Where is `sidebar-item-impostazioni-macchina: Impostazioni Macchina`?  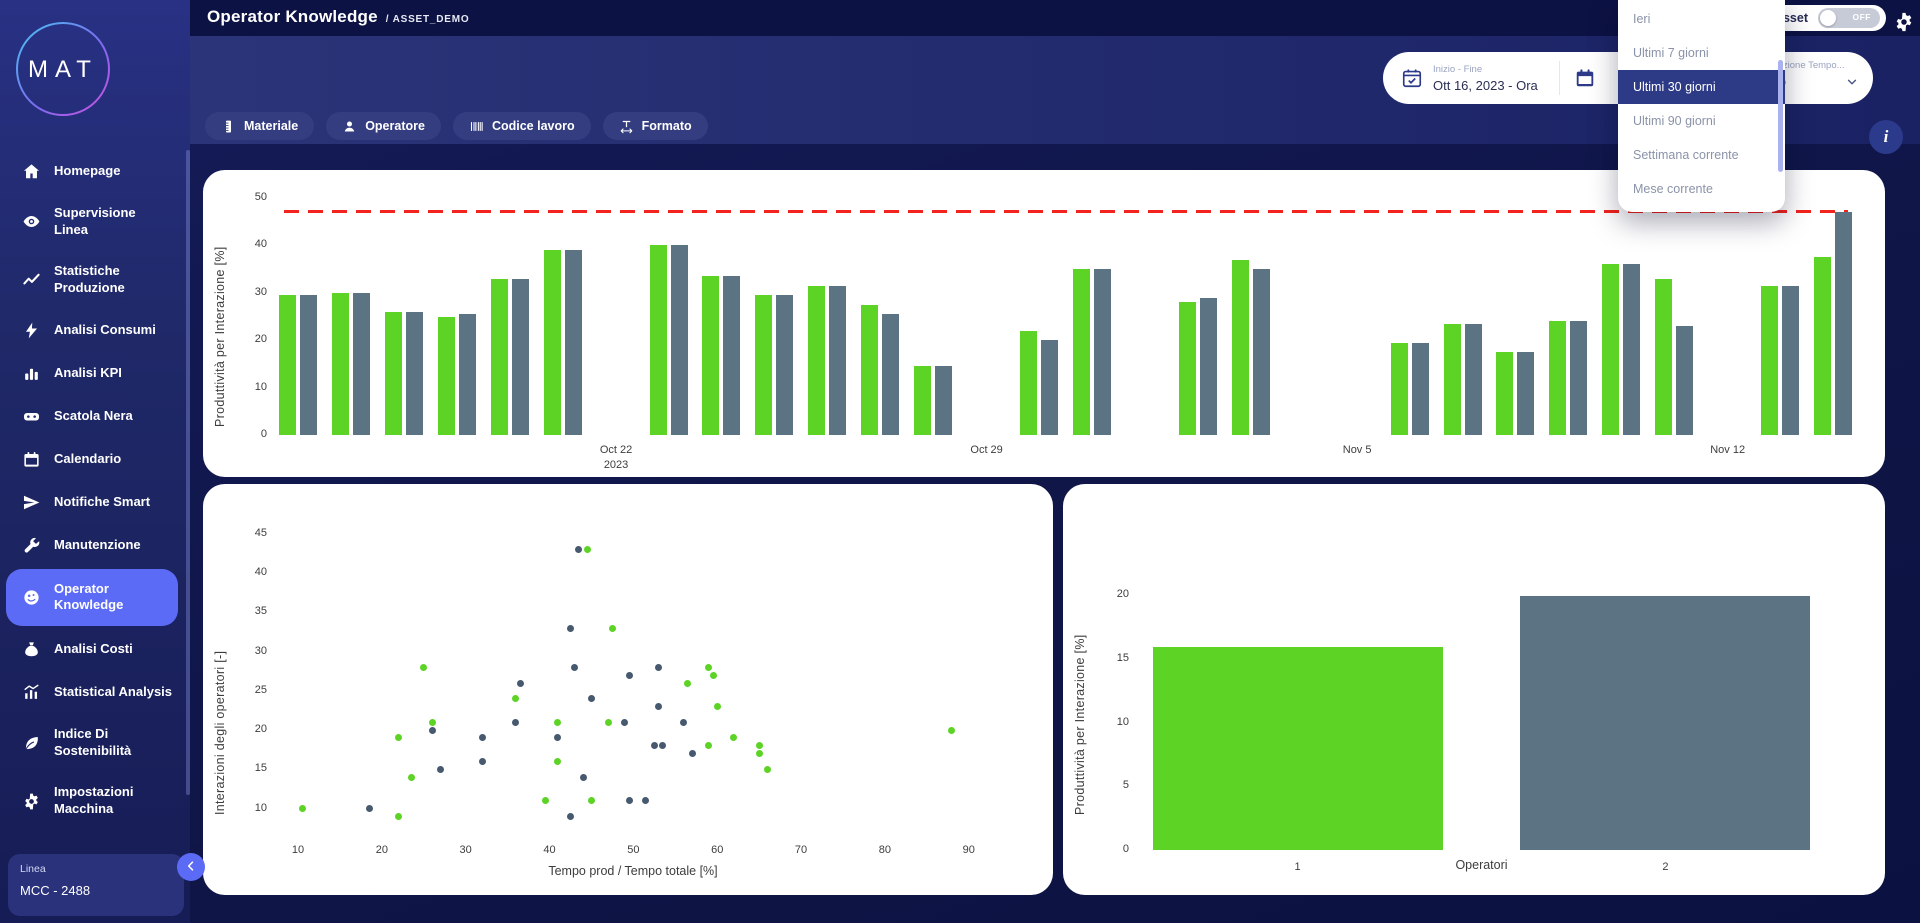
sidebar-item-impostazioni-macchina: Impostazioni Macchina is located at coordinates (95, 801).